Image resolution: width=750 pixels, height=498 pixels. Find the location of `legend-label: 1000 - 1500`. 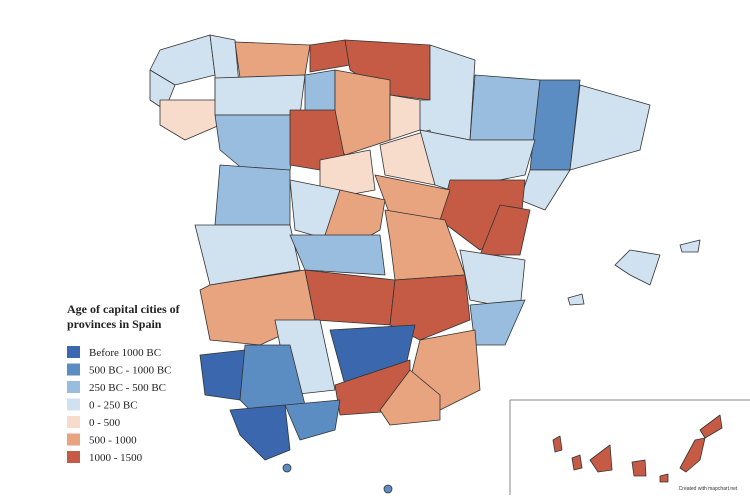

legend-label: 1000 - 1500 is located at coordinates (116, 458).